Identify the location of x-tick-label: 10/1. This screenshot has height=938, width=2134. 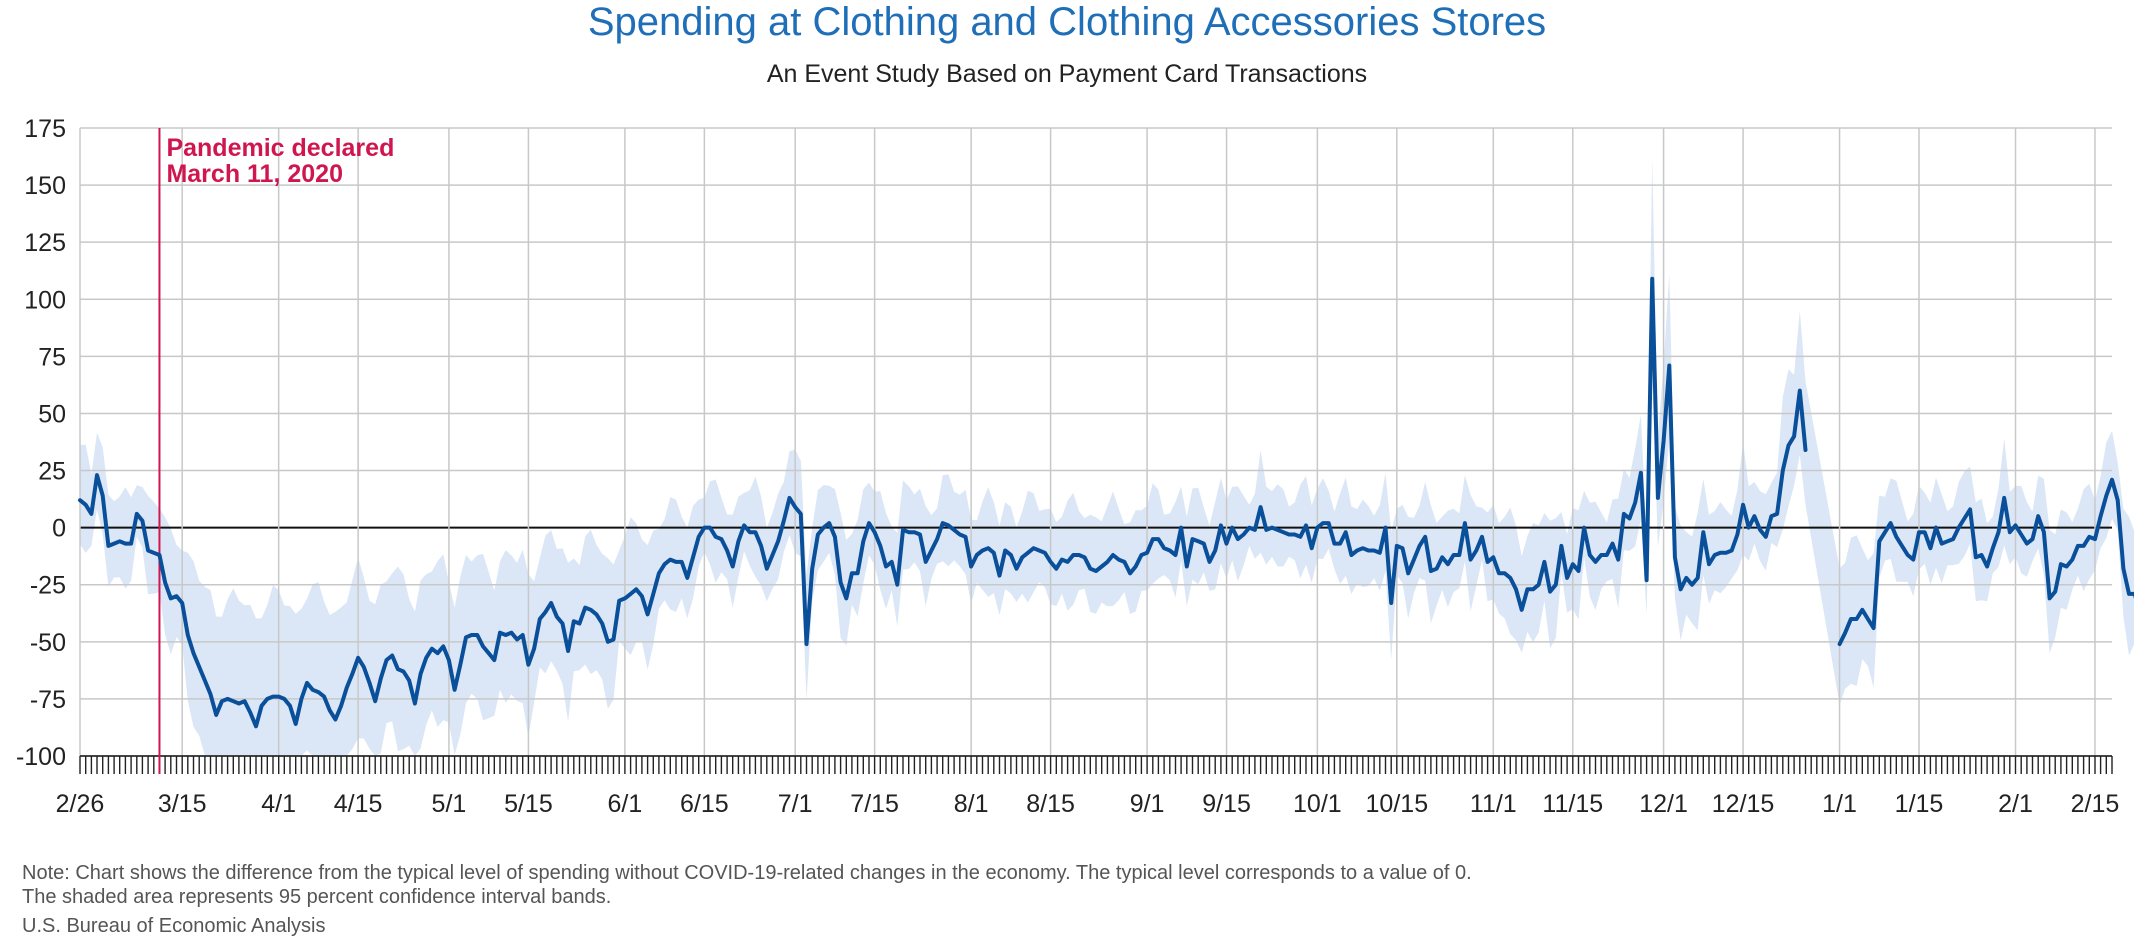
(1317, 804).